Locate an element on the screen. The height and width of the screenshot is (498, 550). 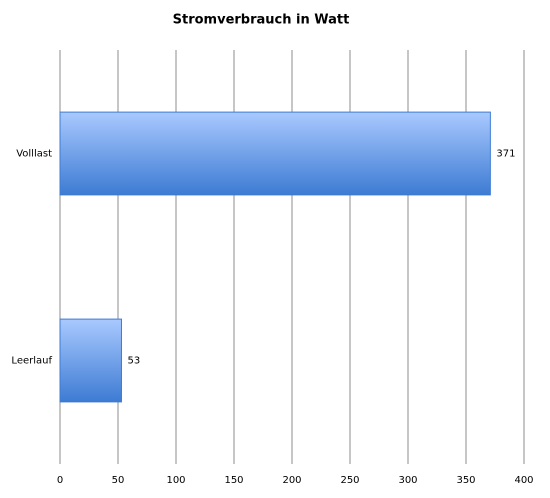
y-tick-label: Volllast is located at coordinates (34, 154).